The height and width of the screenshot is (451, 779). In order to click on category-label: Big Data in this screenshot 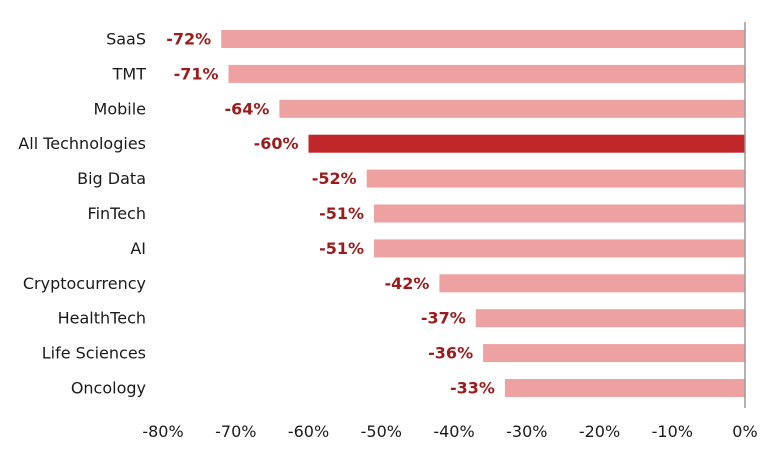, I will do `click(111, 178)`.